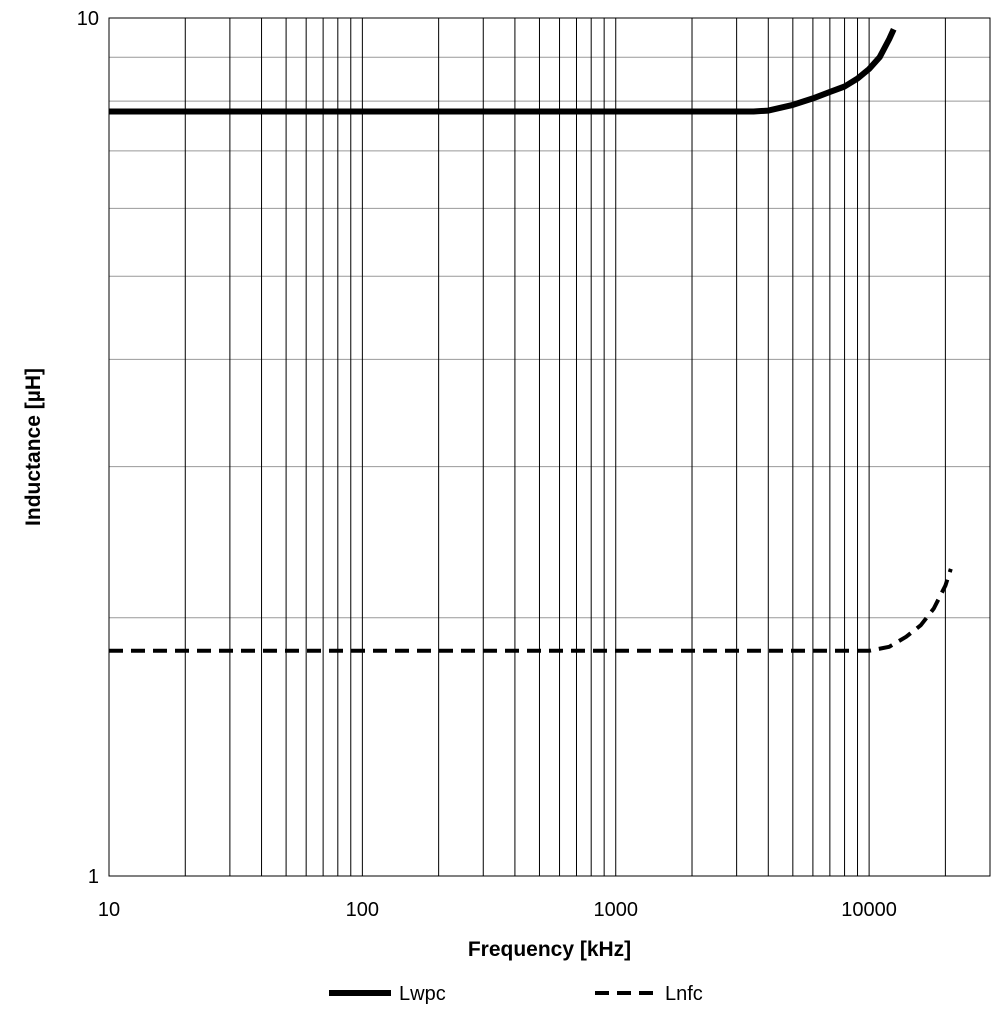 Image resolution: width=1000 pixels, height=1014 pixels. I want to click on x-tick-label: 10, so click(109, 910).